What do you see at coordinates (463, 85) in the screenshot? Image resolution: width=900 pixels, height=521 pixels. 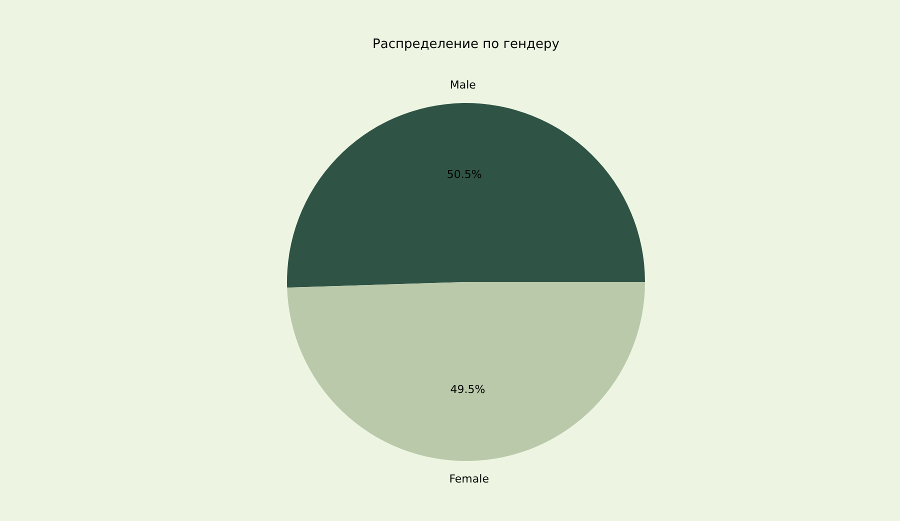 I see `slice-label: Male` at bounding box center [463, 85].